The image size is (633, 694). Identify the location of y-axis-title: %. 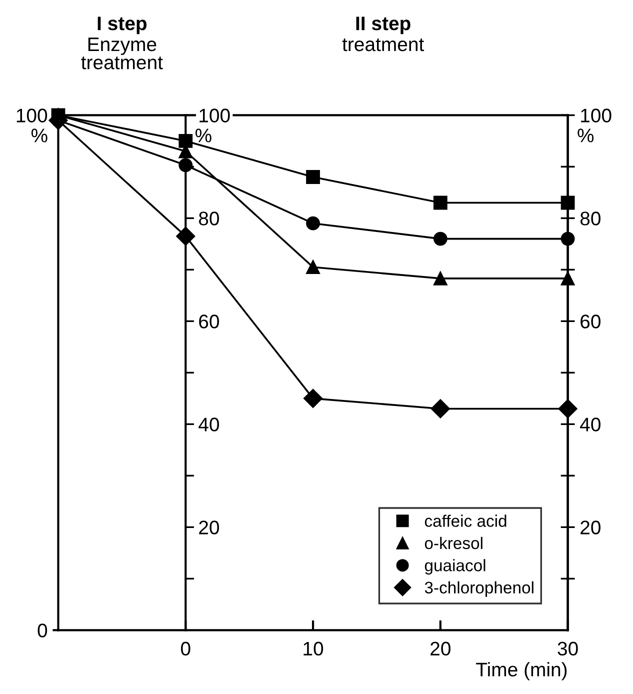
(39, 135).